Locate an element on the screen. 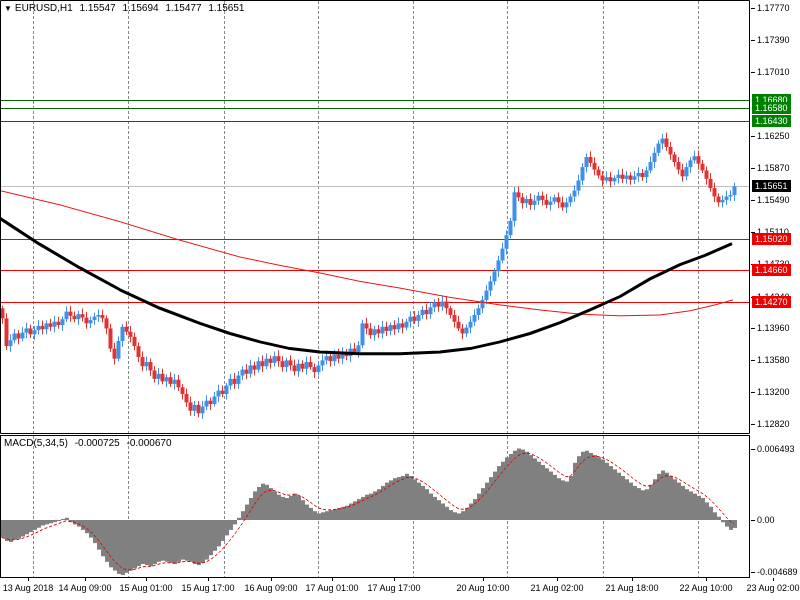  macd-main-value: -0.000725 is located at coordinates (97, 443).